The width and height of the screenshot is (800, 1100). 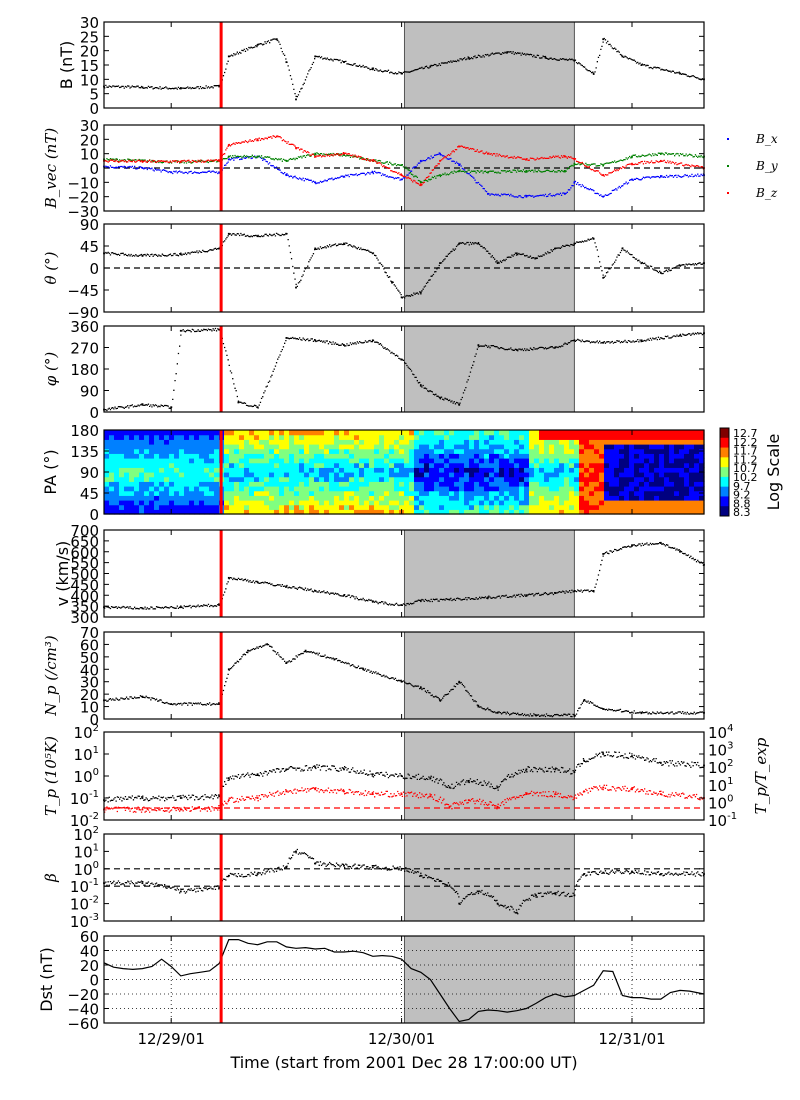 What do you see at coordinates (489, 369) in the screenshot?
I see `shaded-interval` at bounding box center [489, 369].